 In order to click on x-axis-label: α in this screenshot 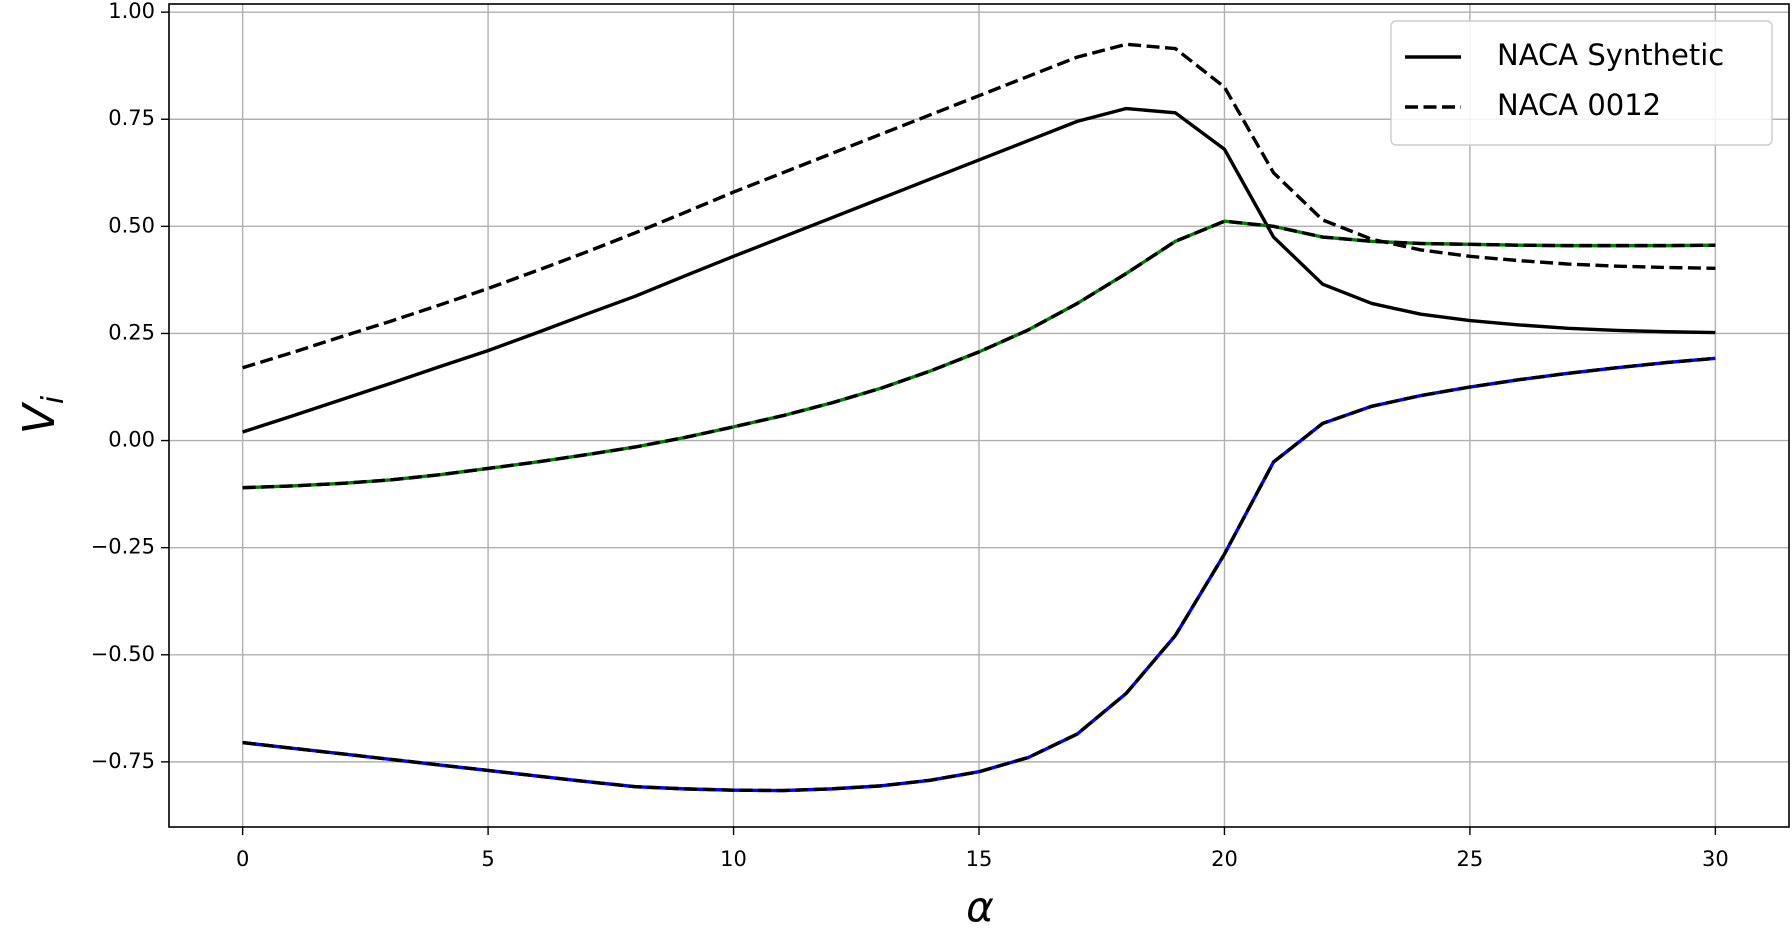, I will do `click(980, 907)`.